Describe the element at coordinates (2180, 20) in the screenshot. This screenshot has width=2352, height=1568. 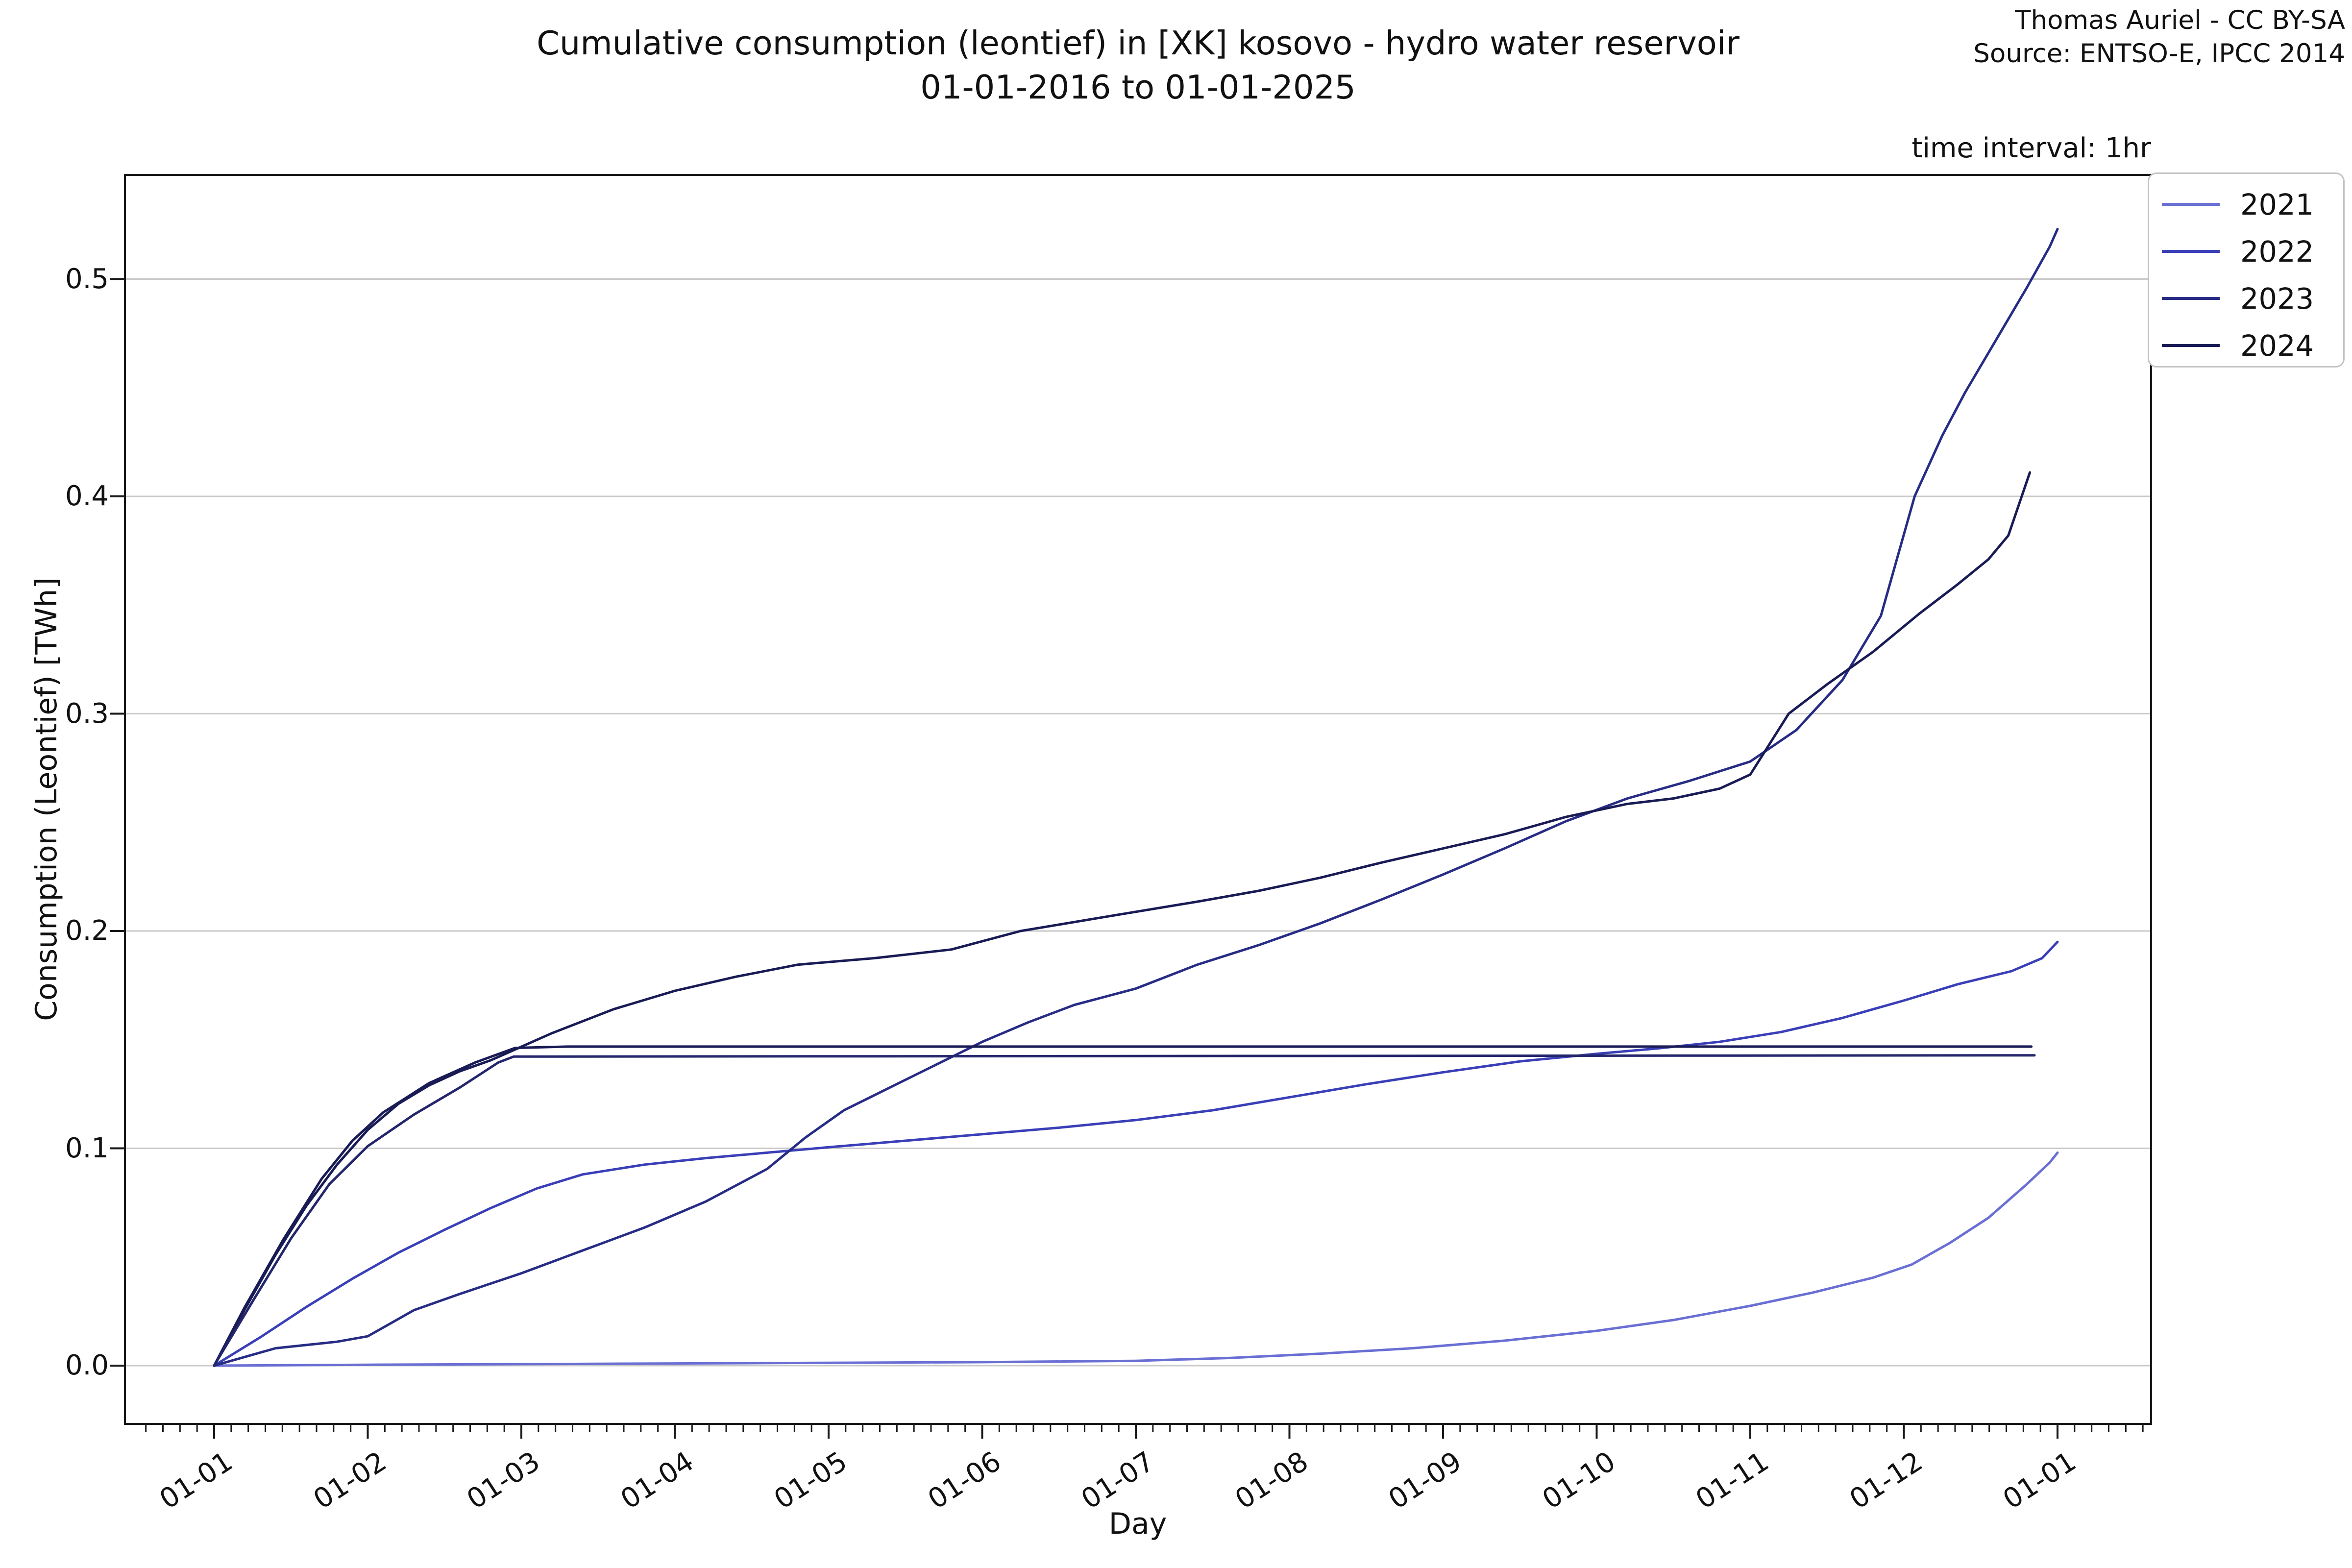
I see `attribution-author: Thomas Auriel - CC BY-SA` at that location.